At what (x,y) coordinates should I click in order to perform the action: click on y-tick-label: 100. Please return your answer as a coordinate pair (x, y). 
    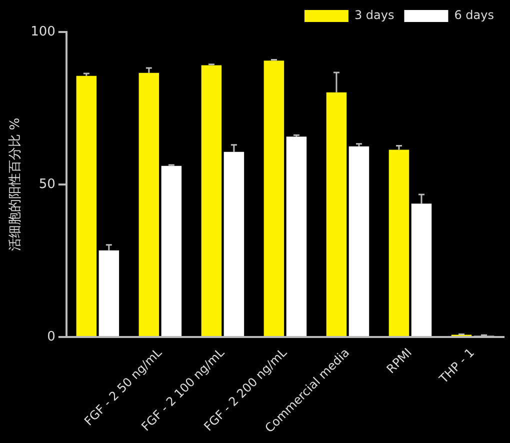
    Looking at the image, I should click on (43, 32).